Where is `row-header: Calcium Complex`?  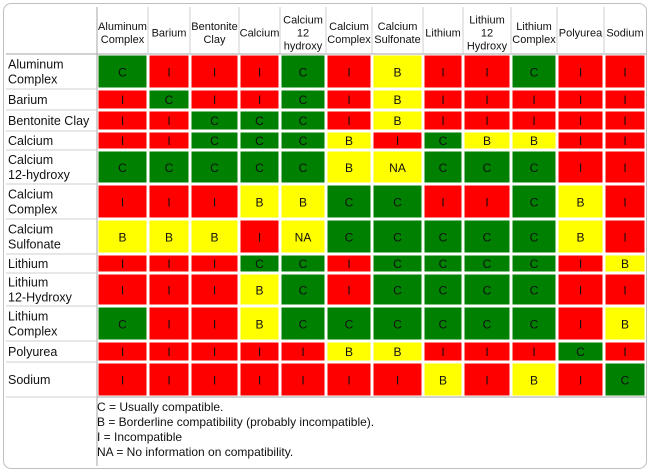
row-header: Calcium Complex is located at coordinates (33, 202).